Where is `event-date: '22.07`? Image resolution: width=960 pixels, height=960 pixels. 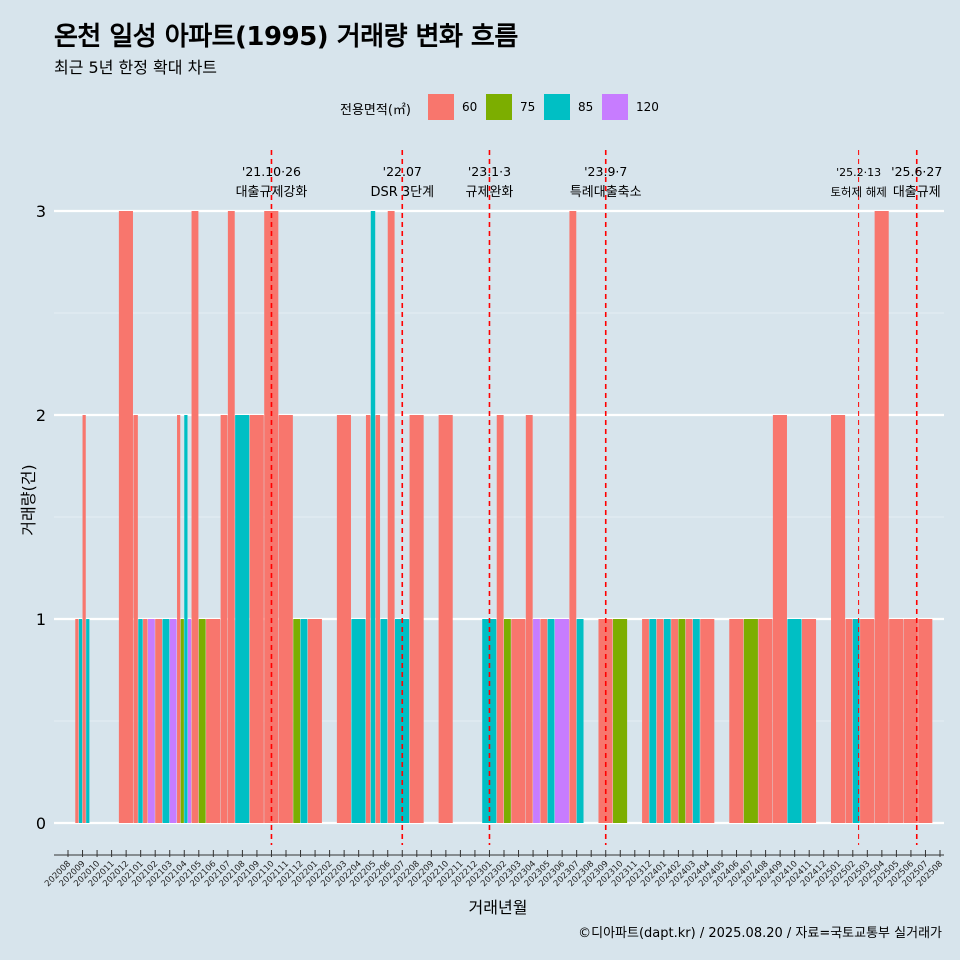 event-date: '22.07 is located at coordinates (402, 171).